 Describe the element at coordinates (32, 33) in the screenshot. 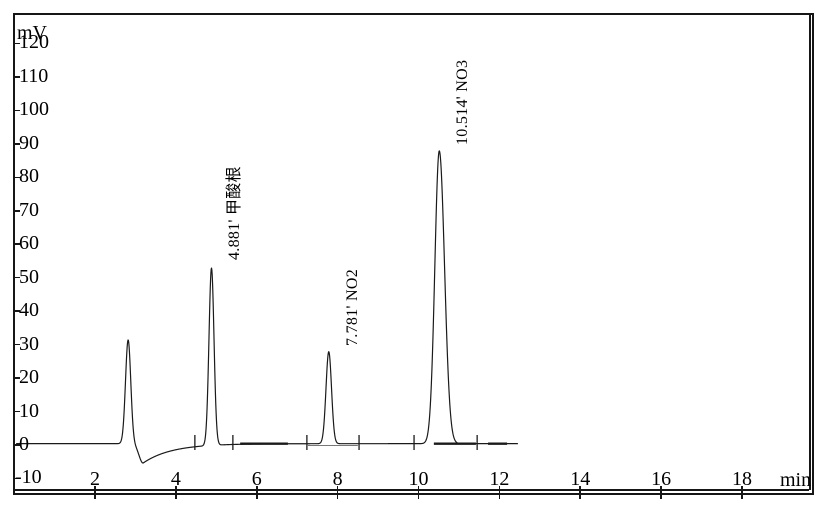

I see `y-axis-unit-label: mV` at that location.